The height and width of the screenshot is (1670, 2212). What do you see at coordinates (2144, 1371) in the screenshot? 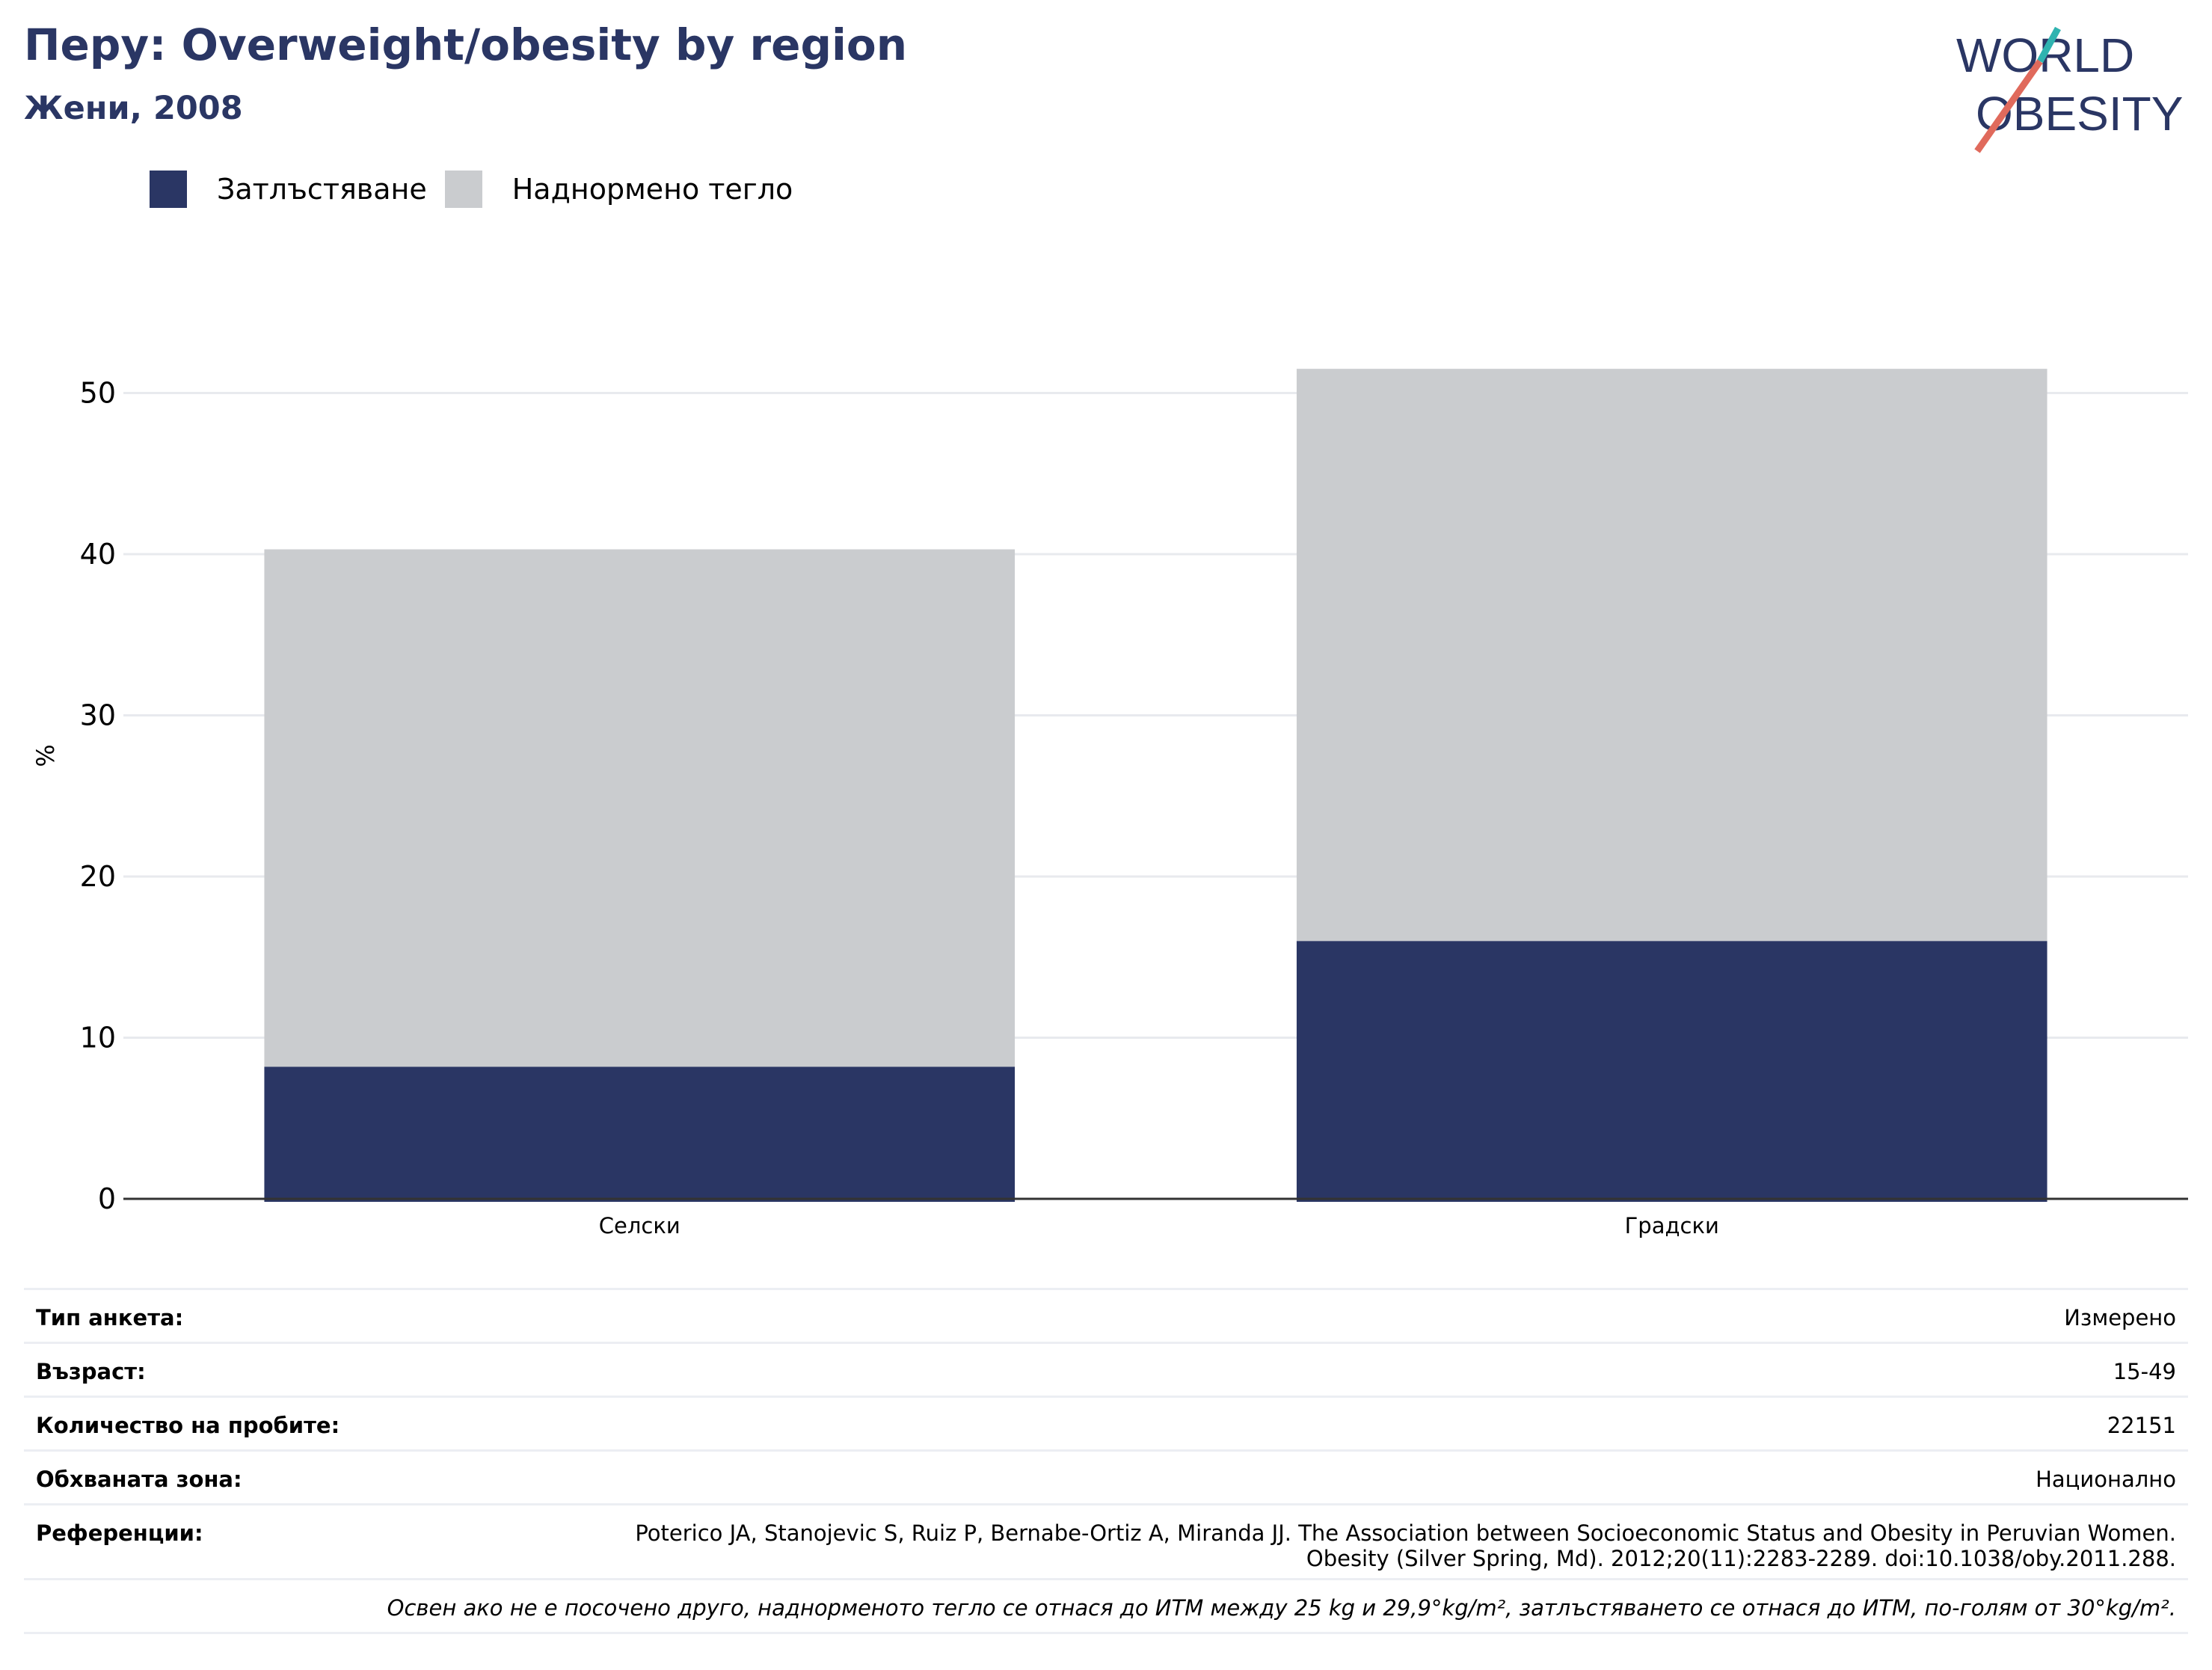
I see `meta-value: 15-49` at bounding box center [2144, 1371].